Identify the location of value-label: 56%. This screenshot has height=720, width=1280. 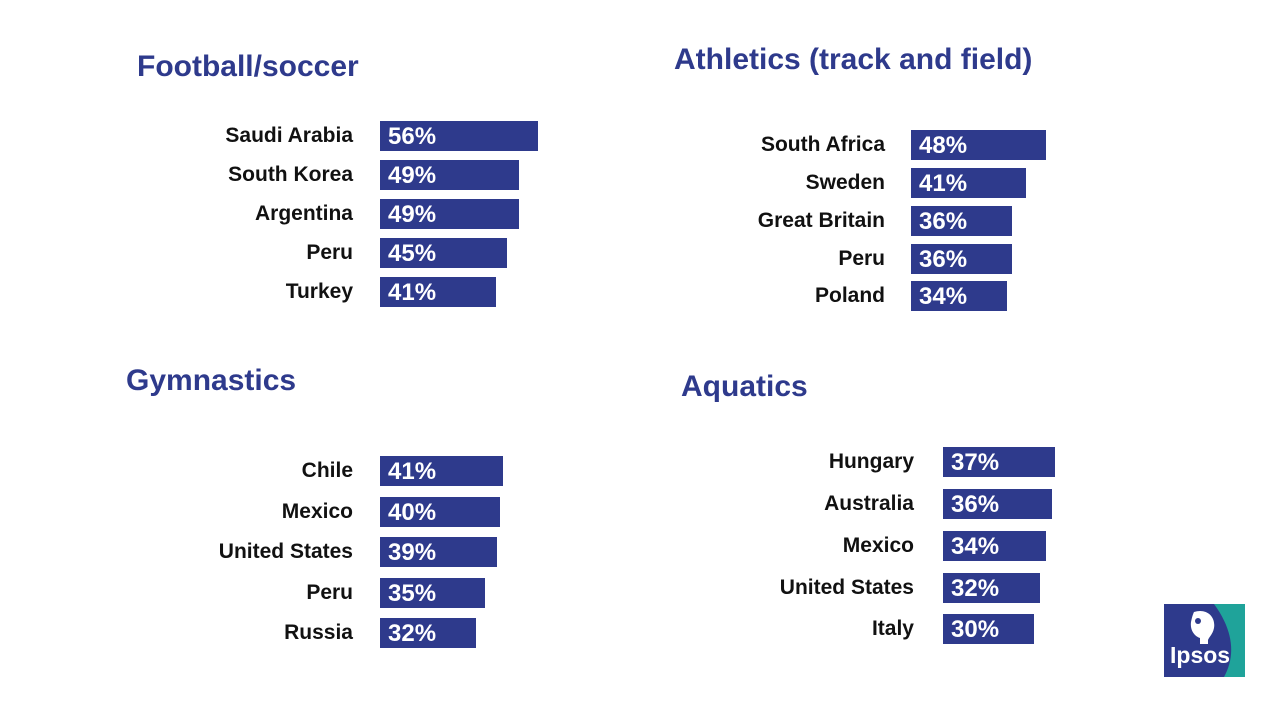
(412, 136).